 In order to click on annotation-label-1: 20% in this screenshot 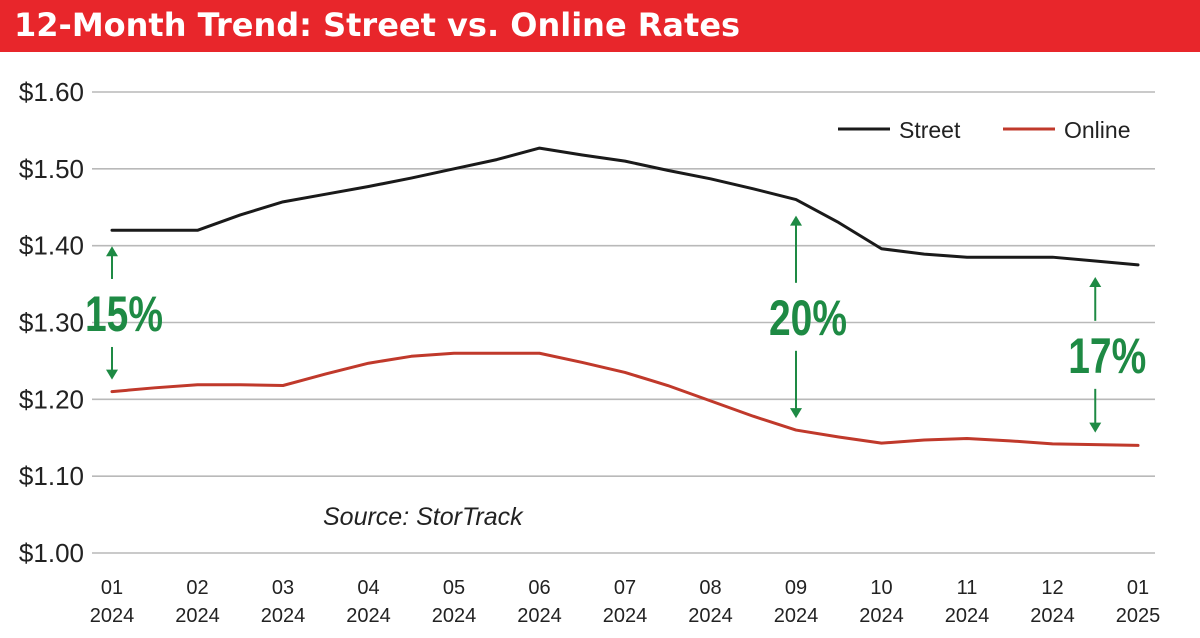, I will do `click(808, 318)`.